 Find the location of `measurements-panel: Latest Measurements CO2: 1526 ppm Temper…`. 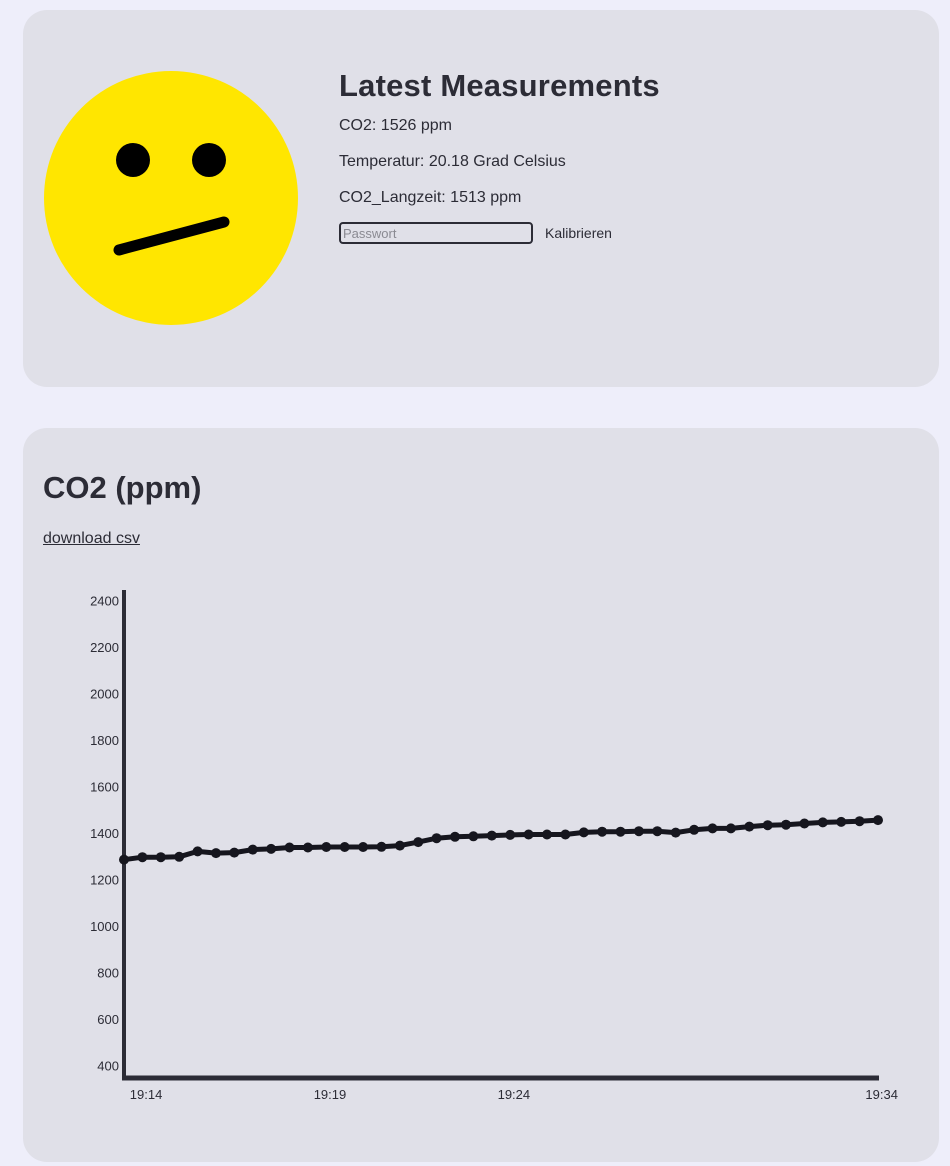

measurements-panel: Latest Measurements CO2: 1526 ppm Temper… is located at coordinates (499, 156).